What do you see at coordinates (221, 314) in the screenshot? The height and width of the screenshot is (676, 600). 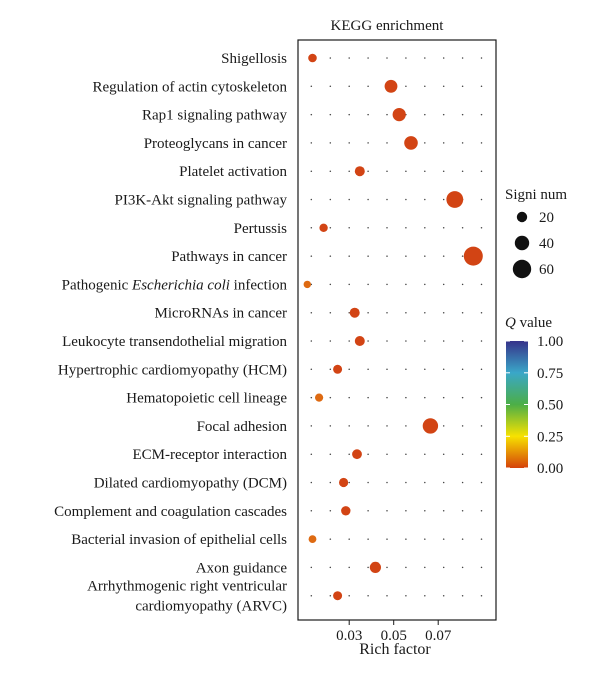 I see `category-label: MicroRNAs in cancer` at bounding box center [221, 314].